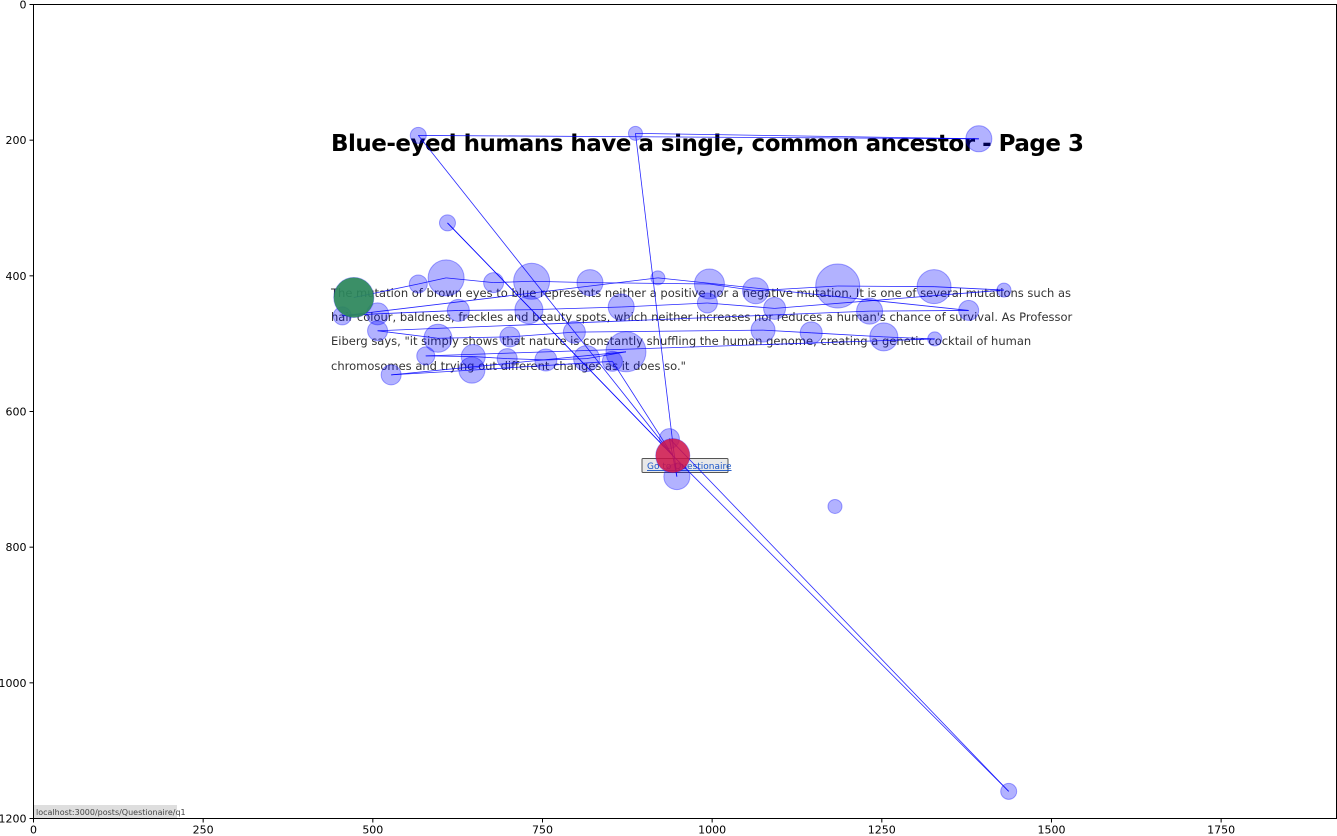 This screenshot has width=1337, height=836. Describe the element at coordinates (353, 297) in the screenshot. I see `start-fixation-point` at that location.